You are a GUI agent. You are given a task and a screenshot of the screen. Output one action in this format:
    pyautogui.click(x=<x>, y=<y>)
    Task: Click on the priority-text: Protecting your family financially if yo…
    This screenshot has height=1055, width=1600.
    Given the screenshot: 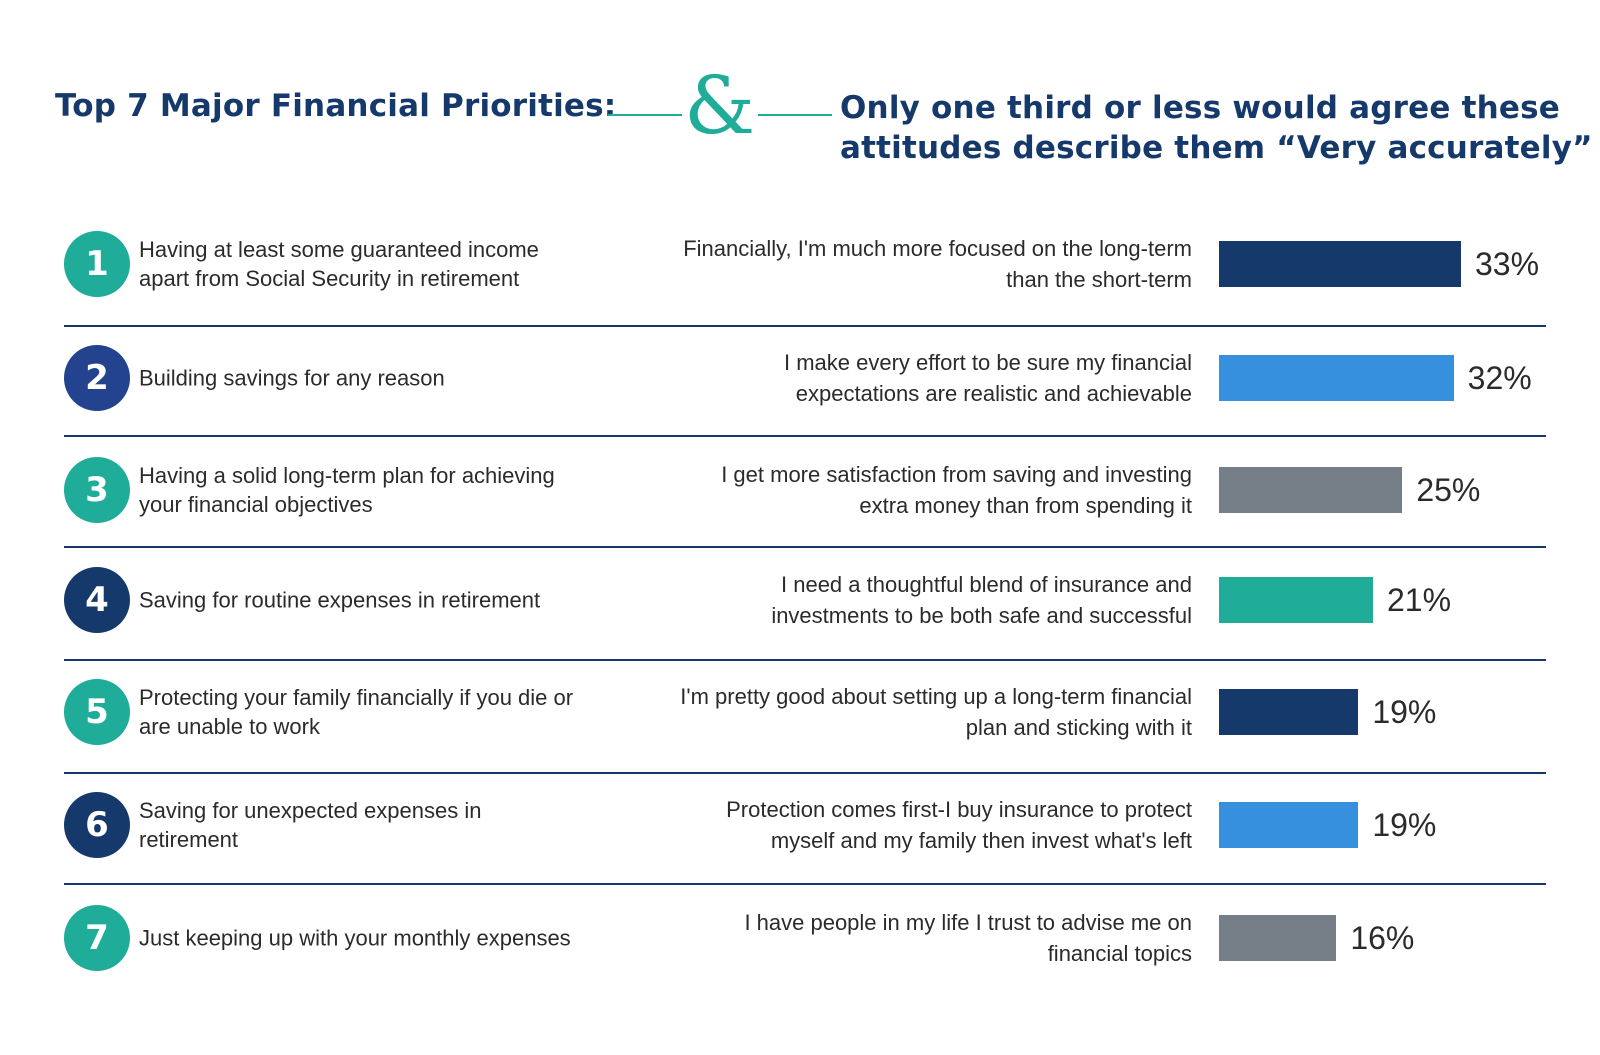 What is the action you would take?
    pyautogui.click(x=356, y=712)
    